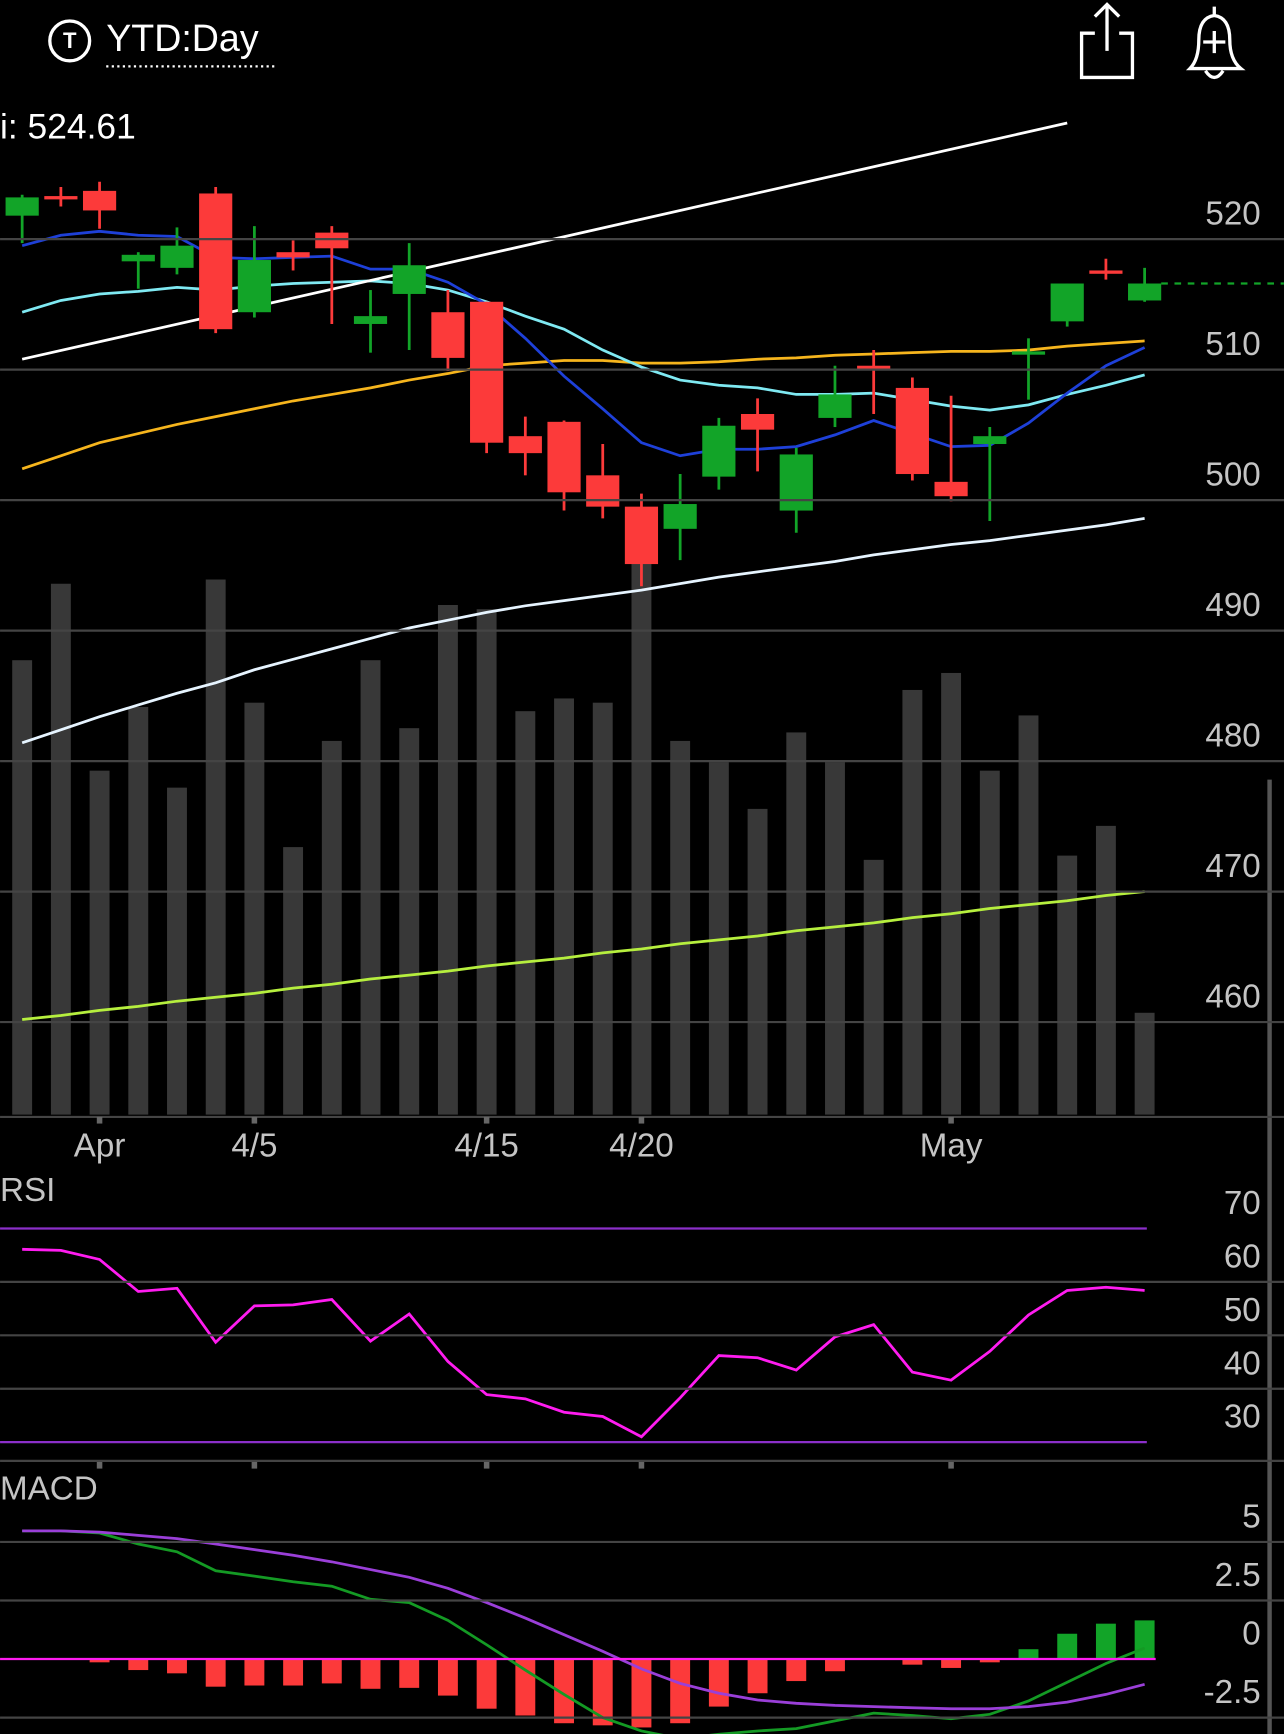 The image size is (1284, 1734). Describe the element at coordinates (1215, 43) in the screenshot. I see `alert-button` at that location.